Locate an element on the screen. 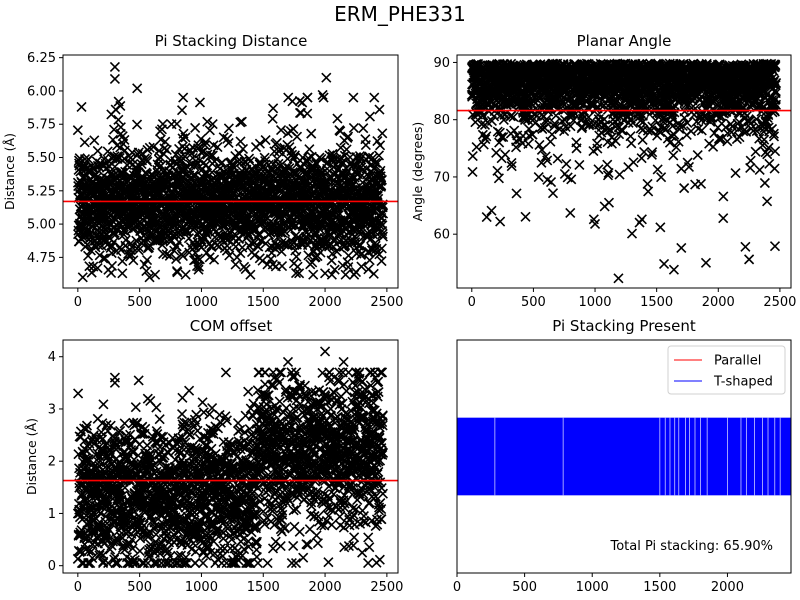 The height and width of the screenshot is (600, 800). figure-suptitle: ERM_PHE331 is located at coordinates (400, 14).